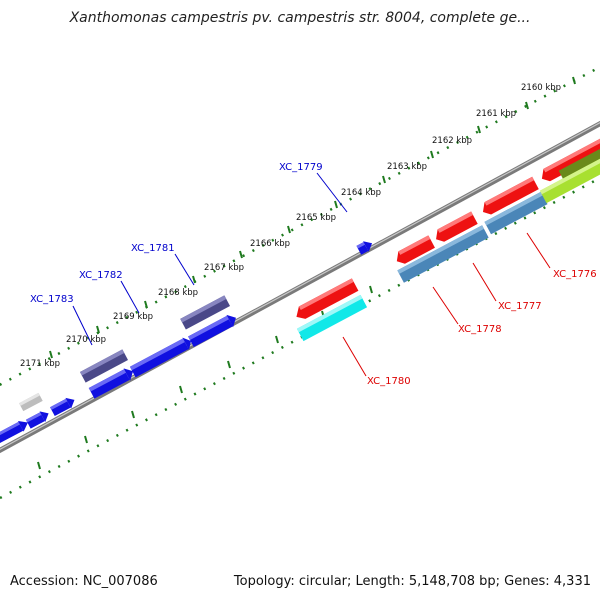 The image size is (600, 600). What do you see at coordinates (480, 329) in the screenshot?
I see `gene-label-xc1778: XC_1778` at bounding box center [480, 329].